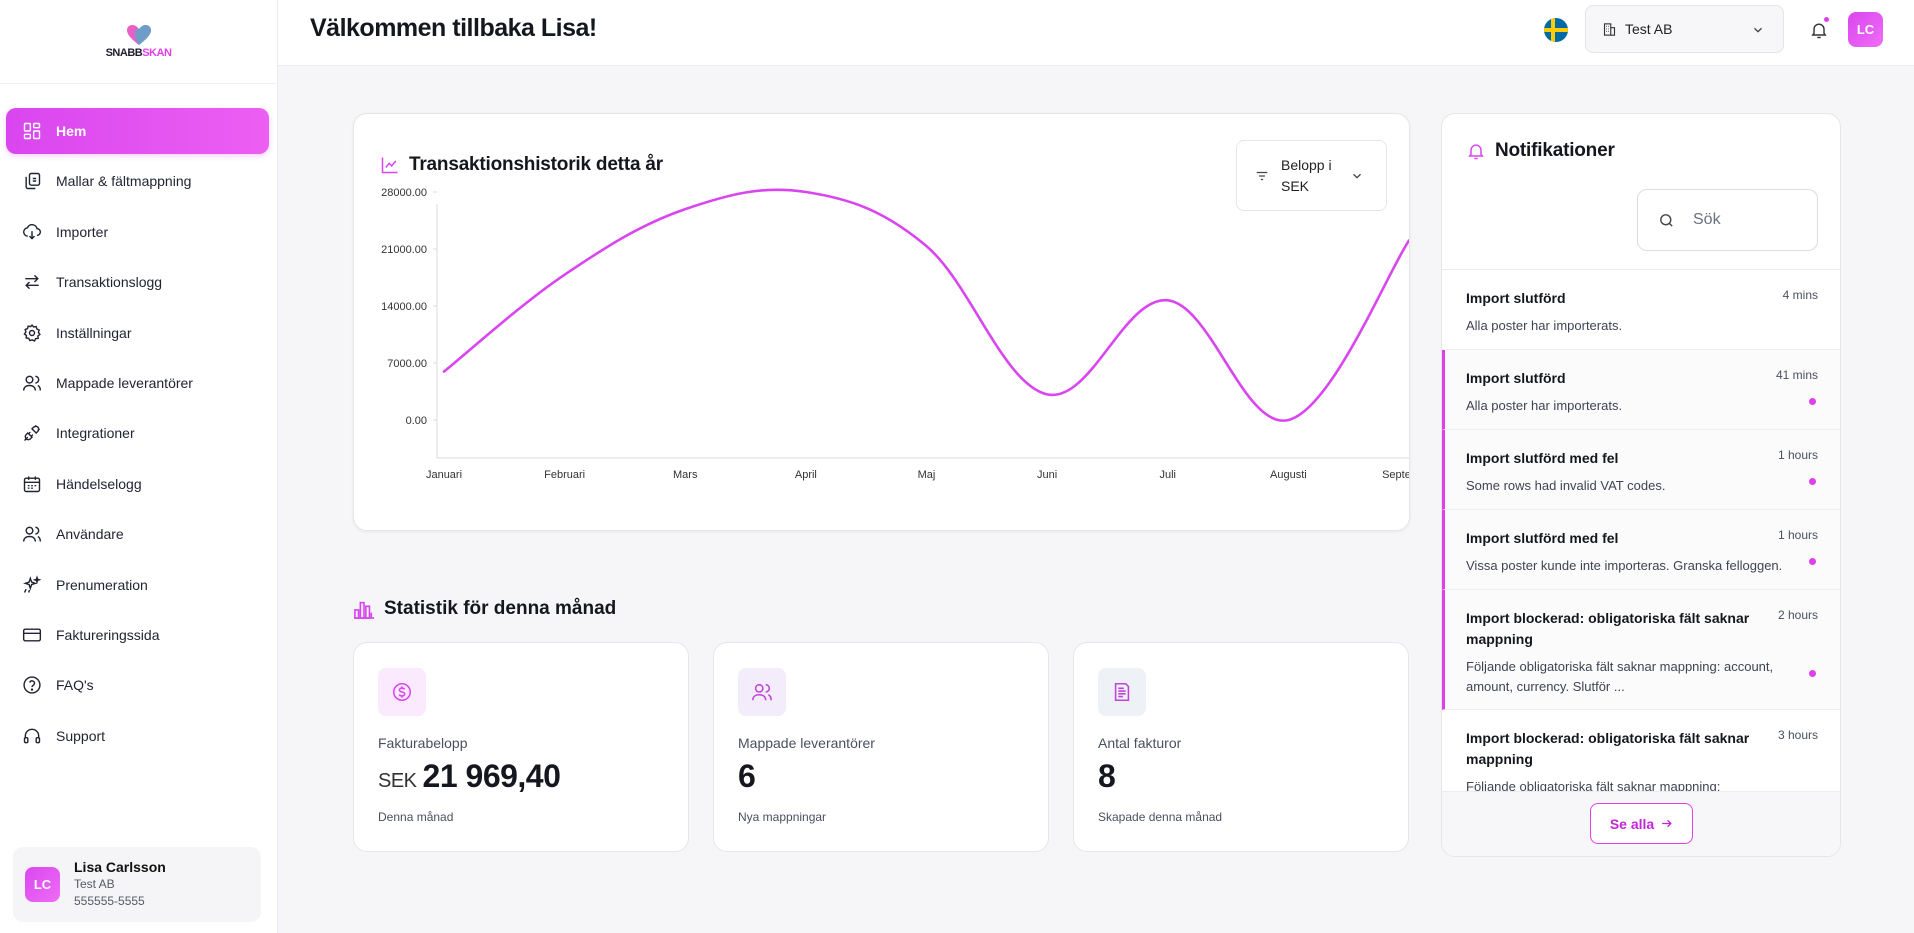  Describe the element at coordinates (137, 685) in the screenshot. I see `sidebar-item-faq: FAQ's` at that location.